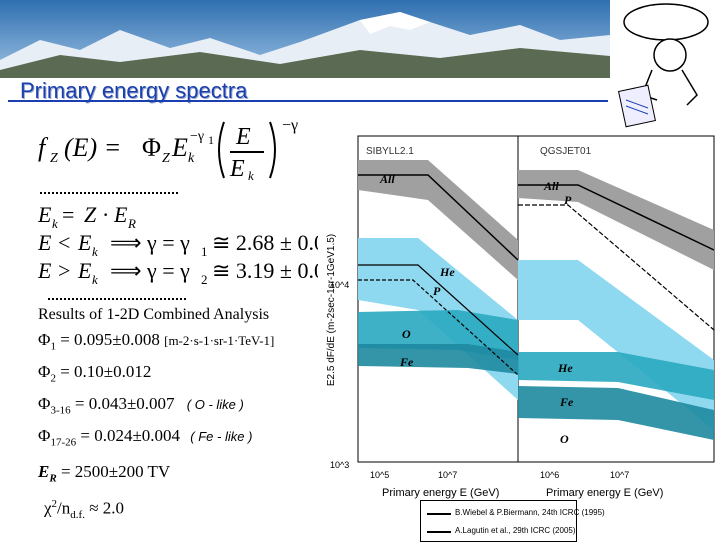 The height and width of the screenshot is (542, 720). I want to click on band-right-dark, so click(616, 413).